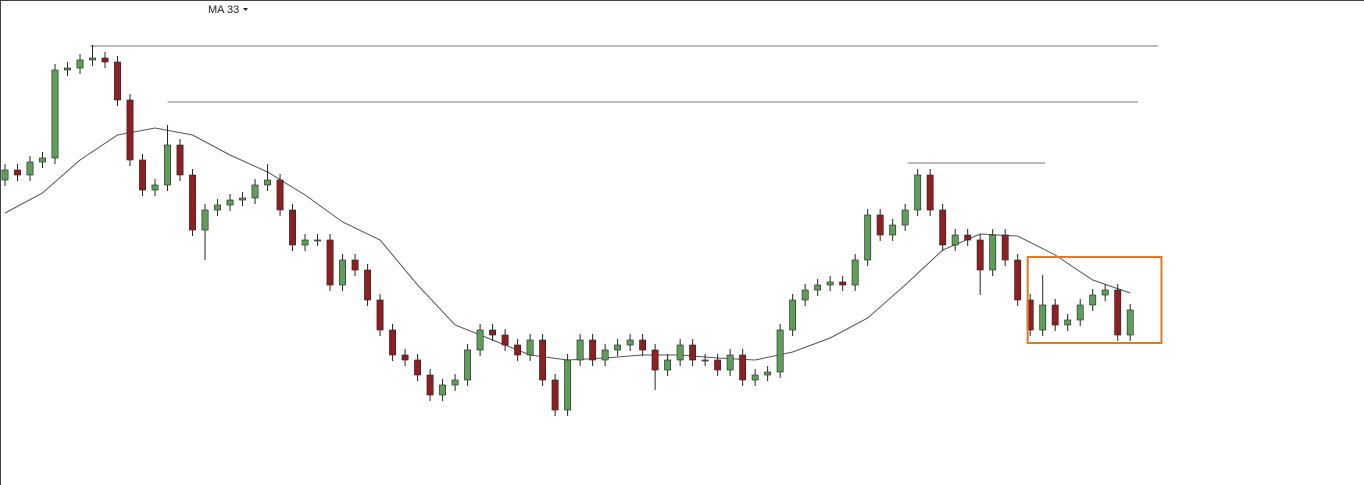 This screenshot has width=1364, height=485. I want to click on indicator-label: MA 33, so click(223, 10).